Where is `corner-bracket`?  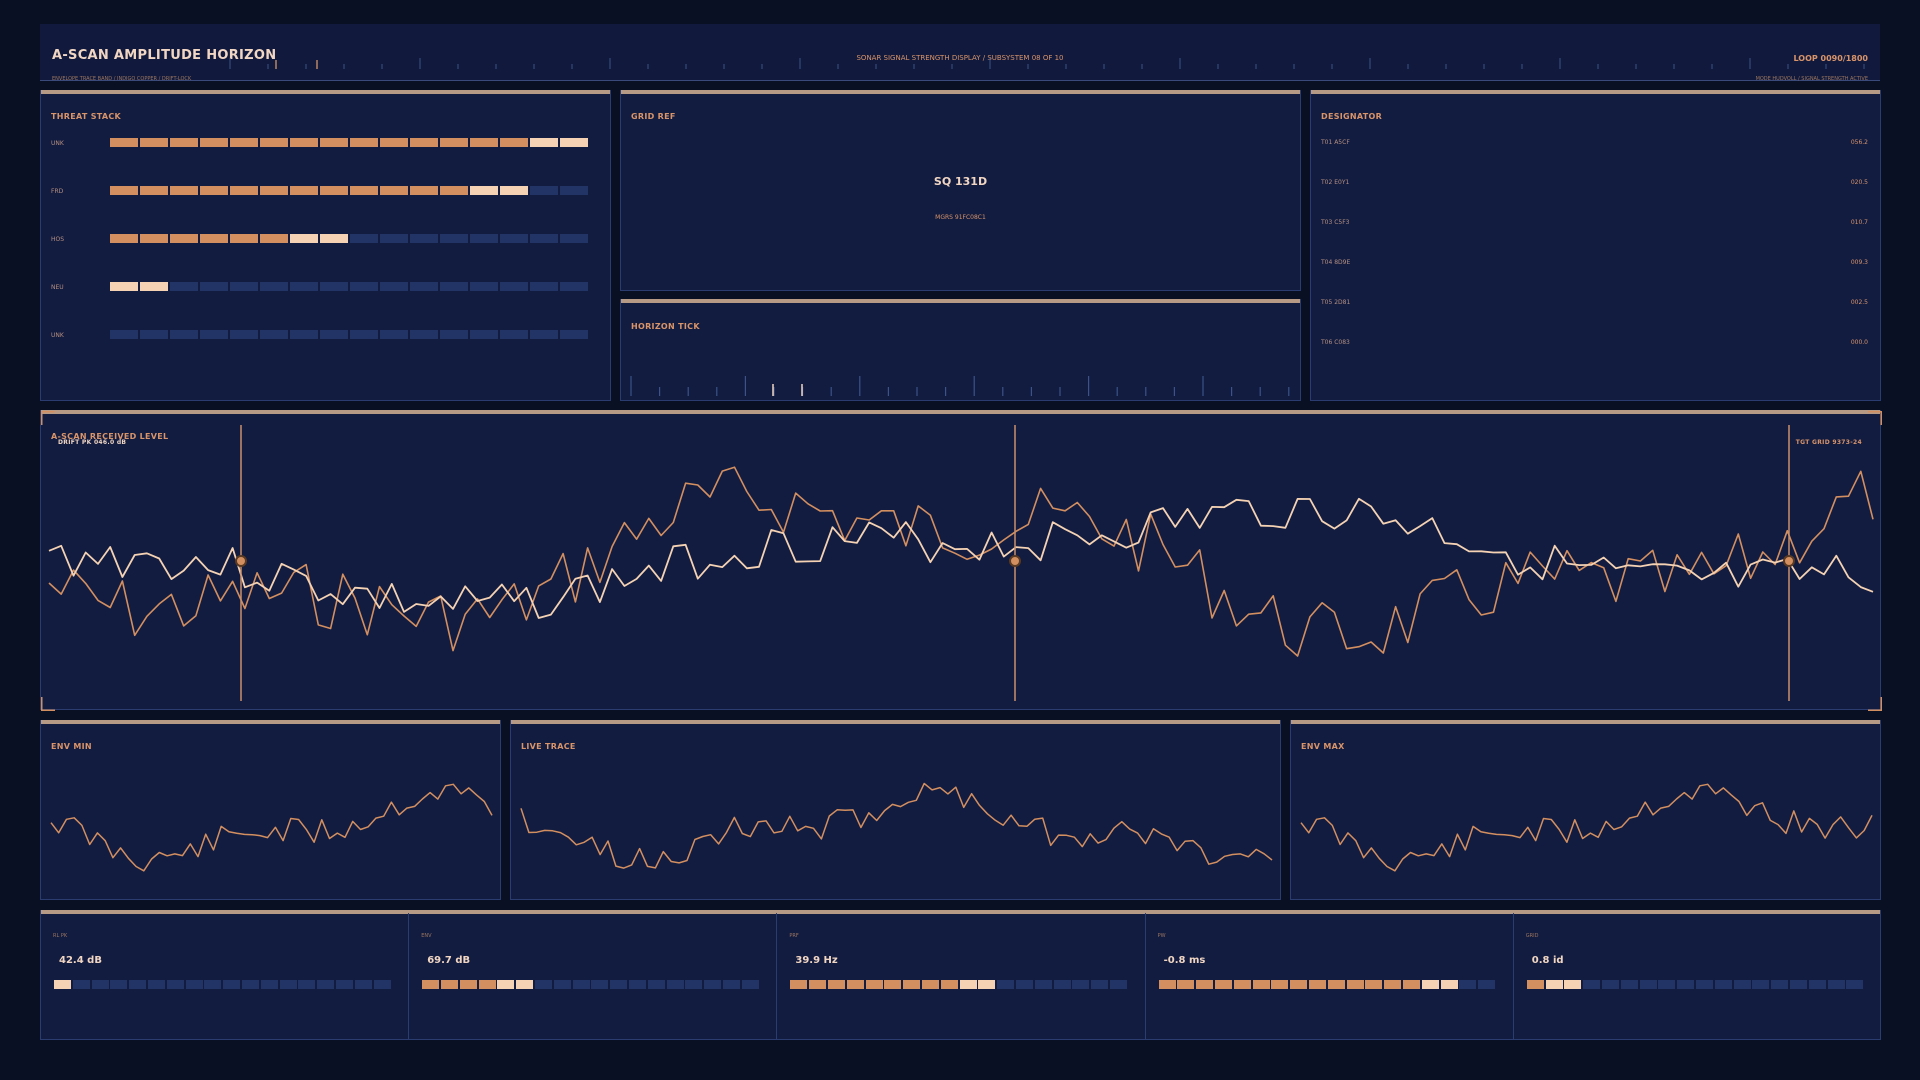
corner-bracket is located at coordinates (1875, 418).